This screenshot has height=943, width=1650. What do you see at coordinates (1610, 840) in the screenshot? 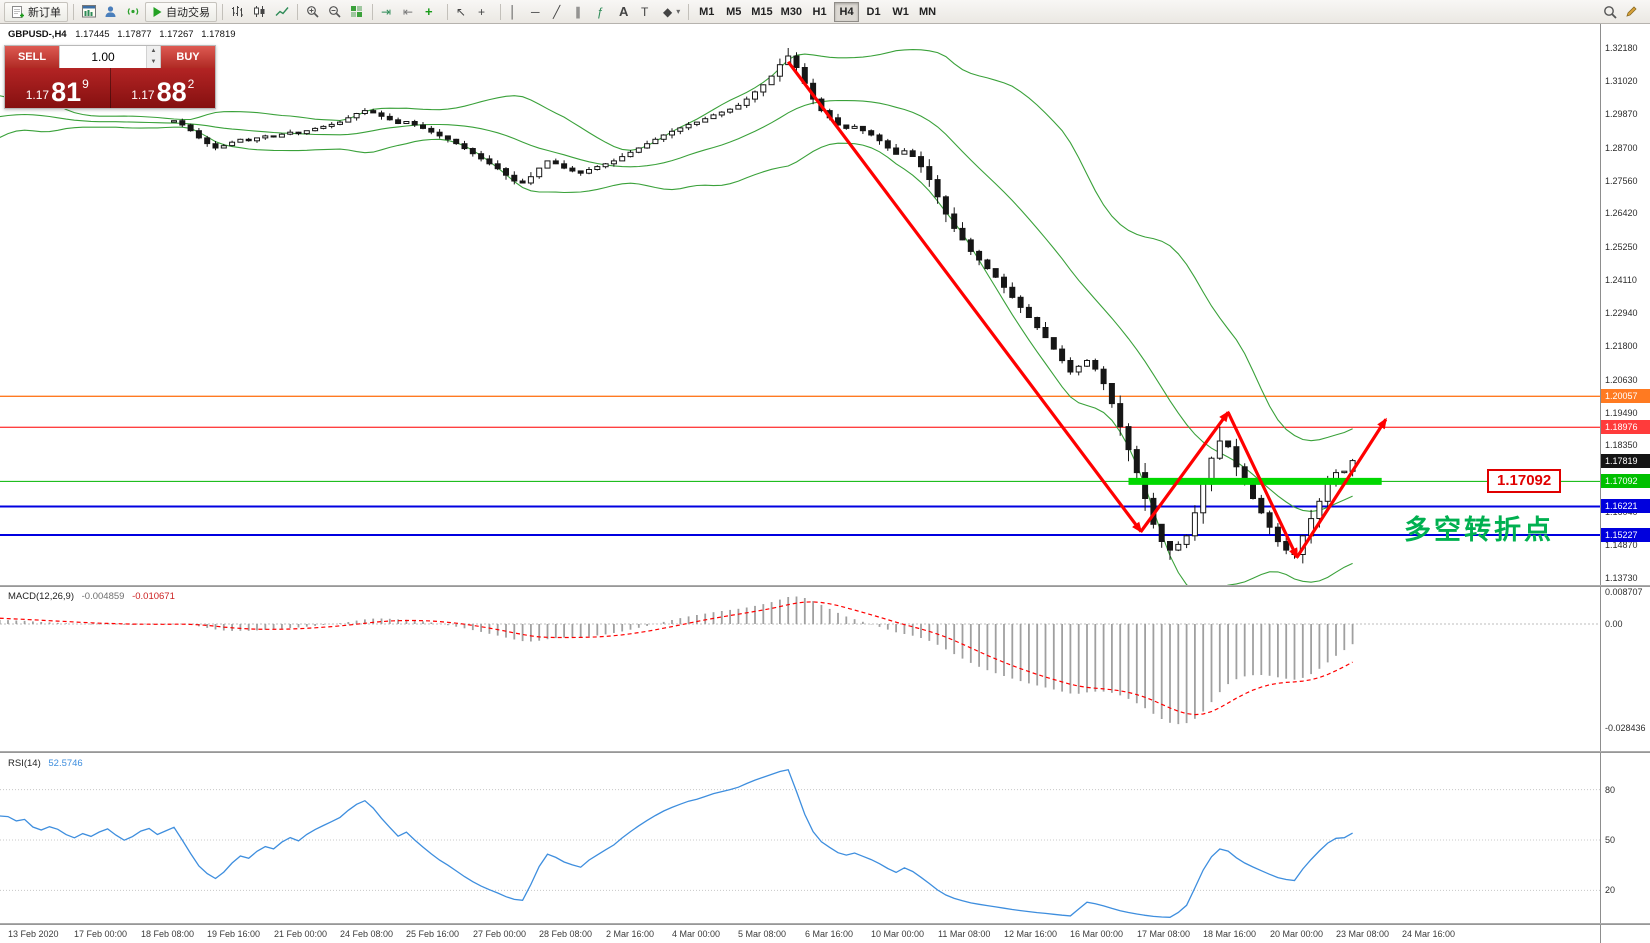
I see `rsi-tick: 50` at bounding box center [1610, 840].